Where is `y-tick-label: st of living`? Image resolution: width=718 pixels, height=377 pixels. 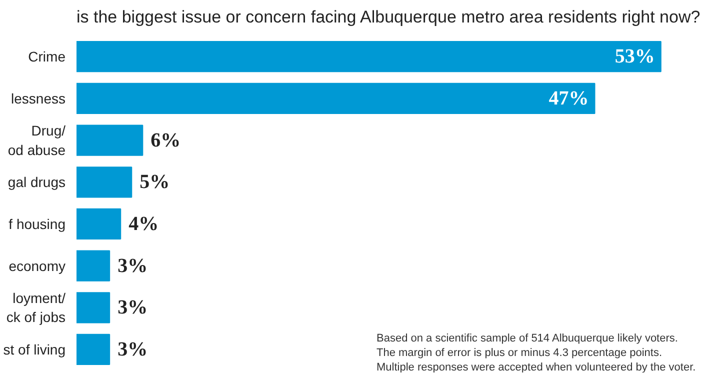
y-tick-label: st of living is located at coordinates (34, 349).